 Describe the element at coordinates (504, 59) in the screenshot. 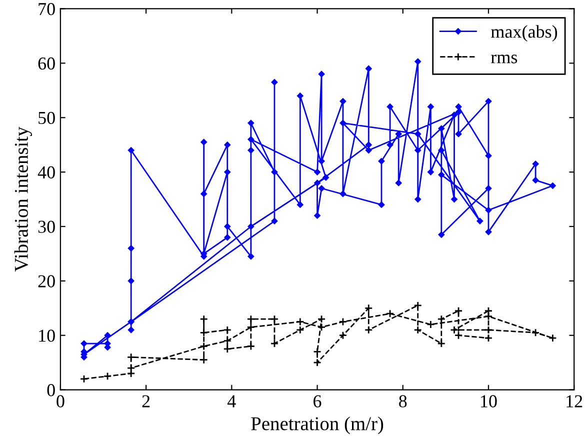

I see `legend-label: rms` at that location.